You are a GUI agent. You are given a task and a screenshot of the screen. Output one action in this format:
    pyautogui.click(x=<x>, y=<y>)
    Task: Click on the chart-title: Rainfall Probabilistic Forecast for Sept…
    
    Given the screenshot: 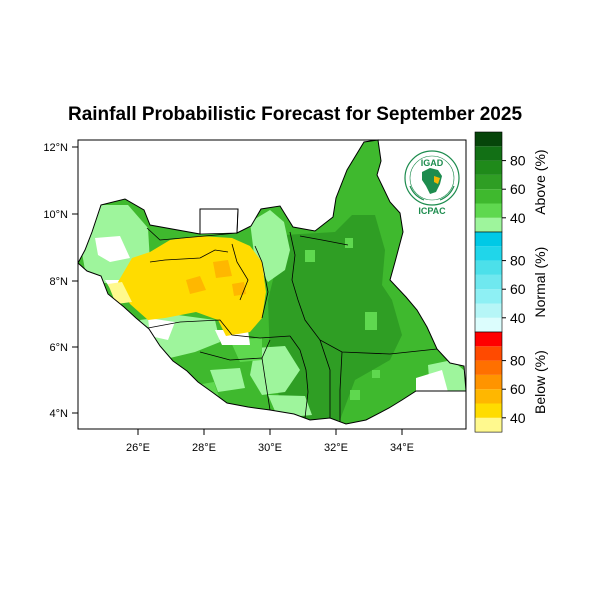 What is the action you would take?
    pyautogui.click(x=295, y=114)
    